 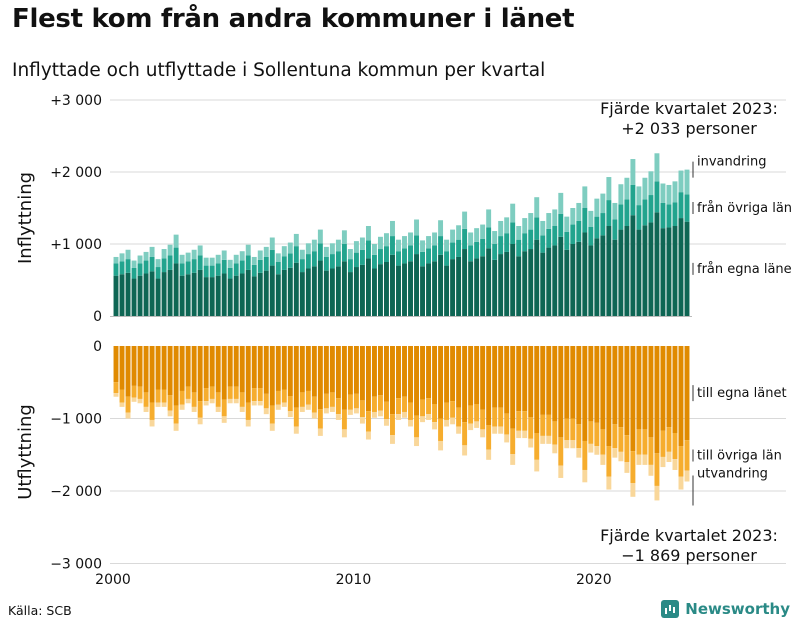 What do you see at coordinates (725, 609) in the screenshot?
I see `brand-logo-group: Newsworthy` at bounding box center [725, 609].